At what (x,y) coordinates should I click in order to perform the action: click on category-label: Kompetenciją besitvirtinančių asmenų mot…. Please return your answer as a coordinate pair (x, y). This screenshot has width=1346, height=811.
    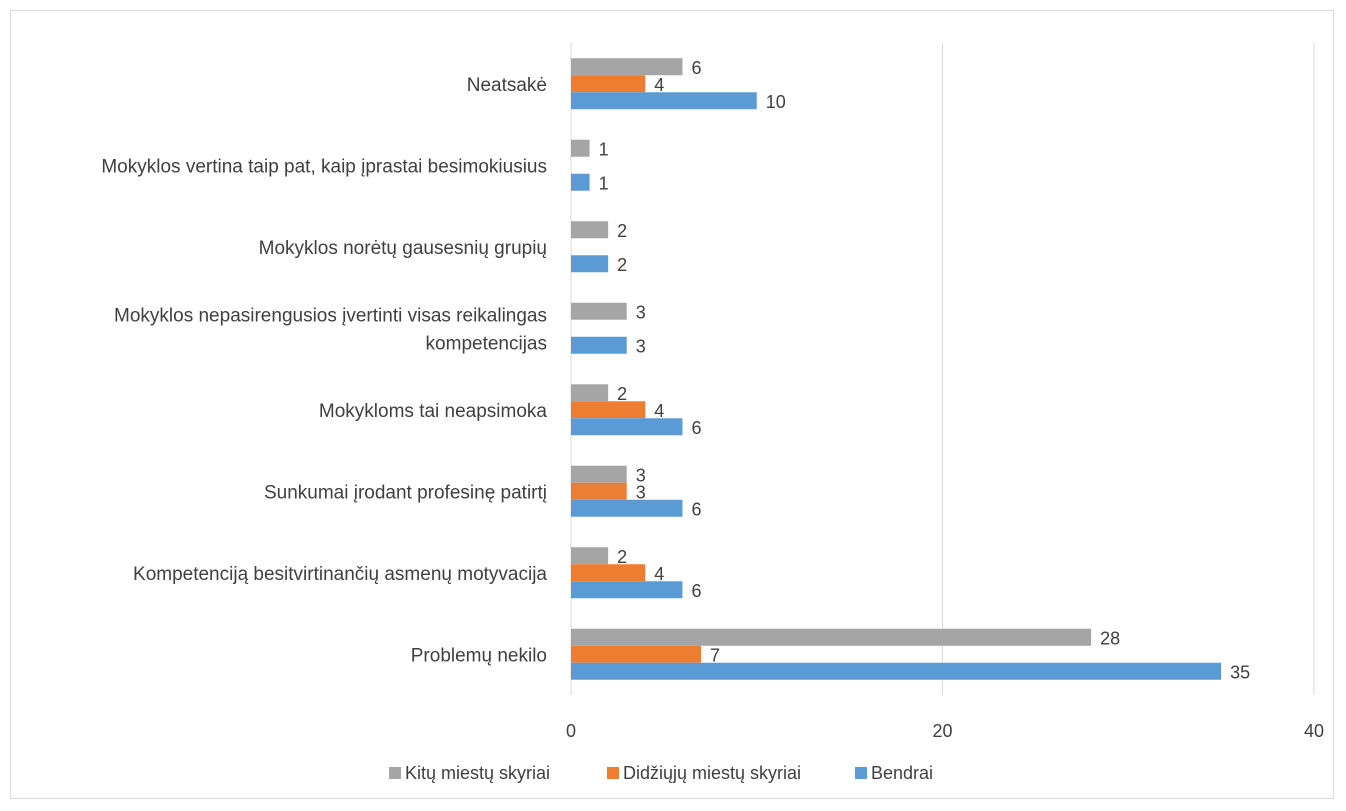
    Looking at the image, I should click on (340, 574).